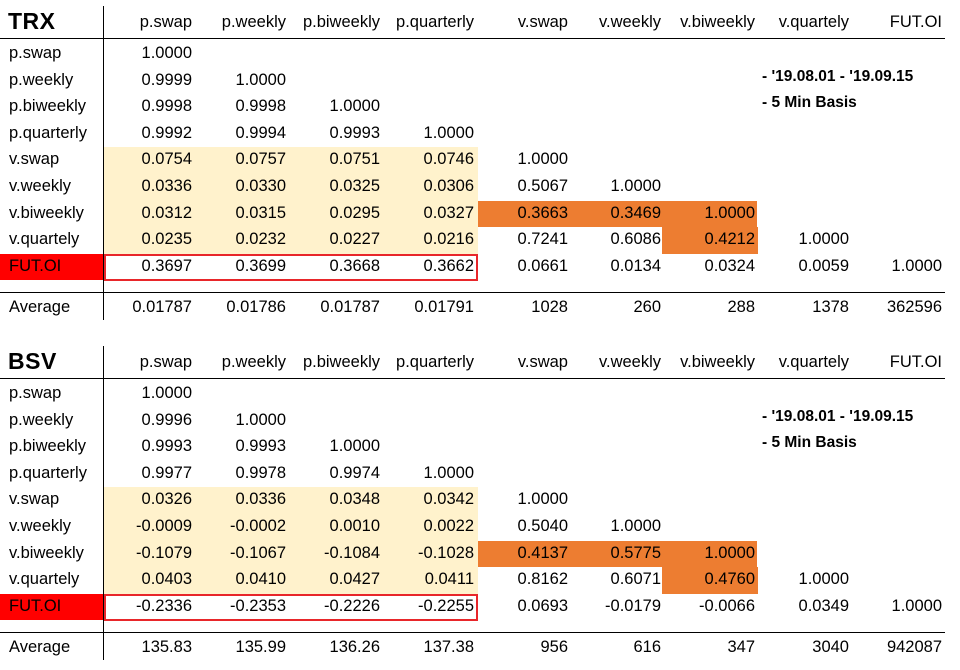 The image size is (960, 670). Describe the element at coordinates (446, 552) in the screenshot. I see `matrix-cell: -0.1028` at that location.